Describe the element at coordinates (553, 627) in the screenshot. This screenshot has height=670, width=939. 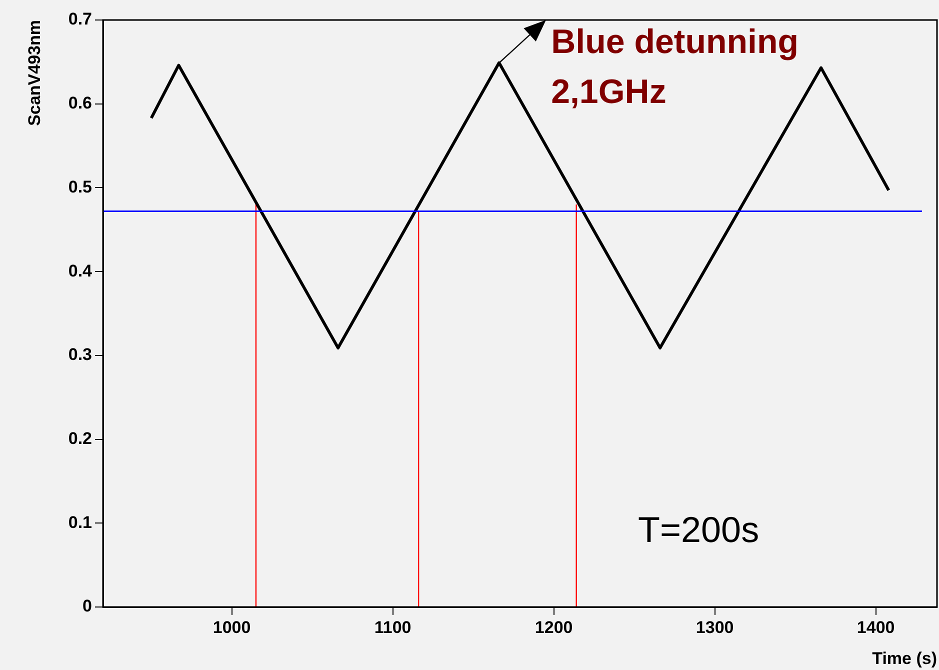
I see `x-tick-label: 1200` at that location.